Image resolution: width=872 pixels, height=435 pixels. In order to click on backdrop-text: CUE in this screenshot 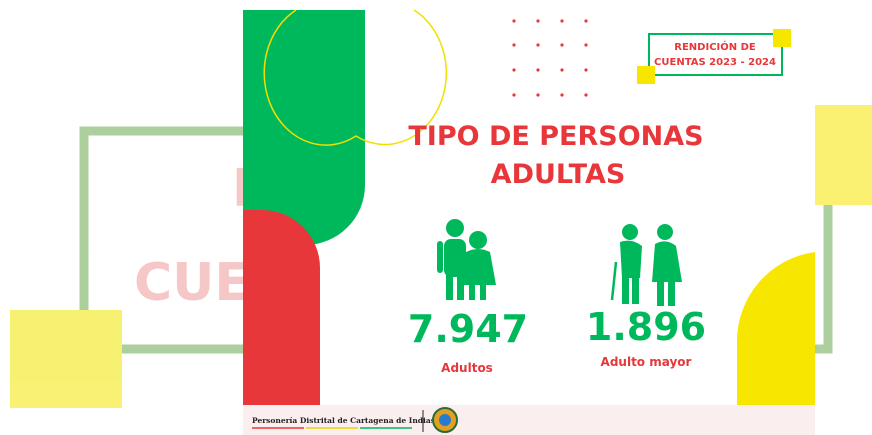, I will do `click(192, 283)`.